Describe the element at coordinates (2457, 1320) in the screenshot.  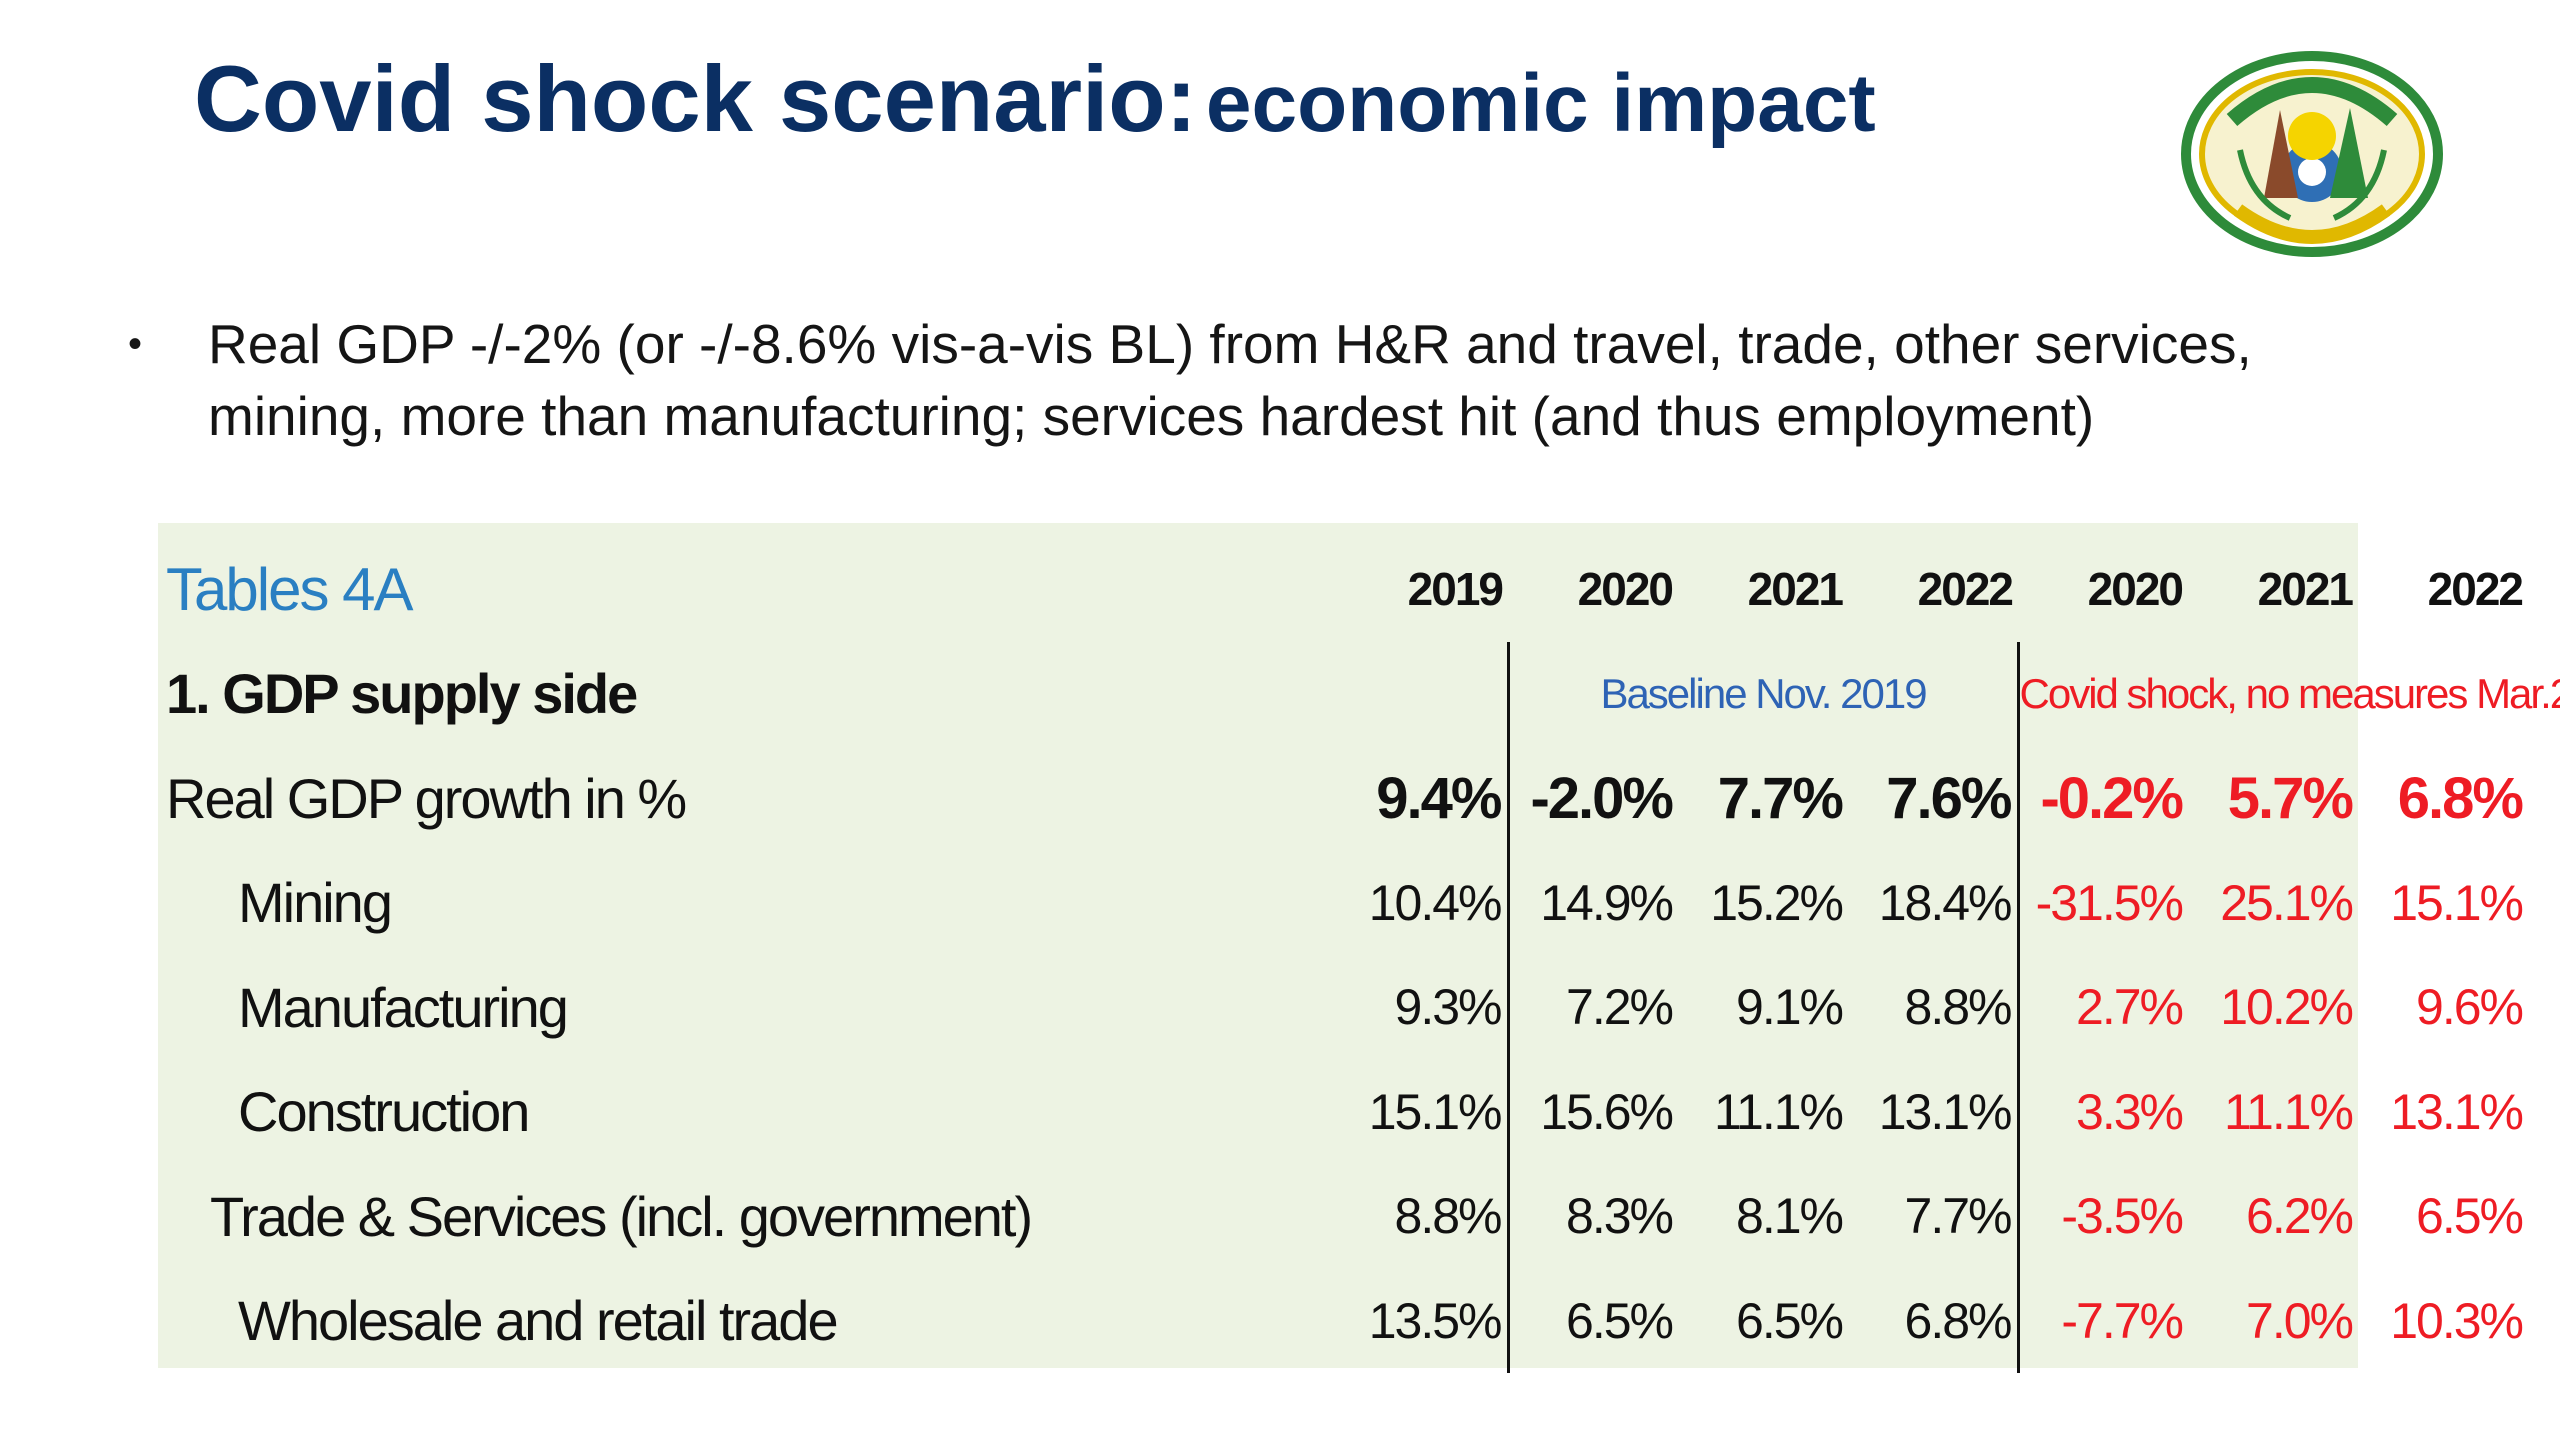
I see `value-cell: 10.3%` at that location.